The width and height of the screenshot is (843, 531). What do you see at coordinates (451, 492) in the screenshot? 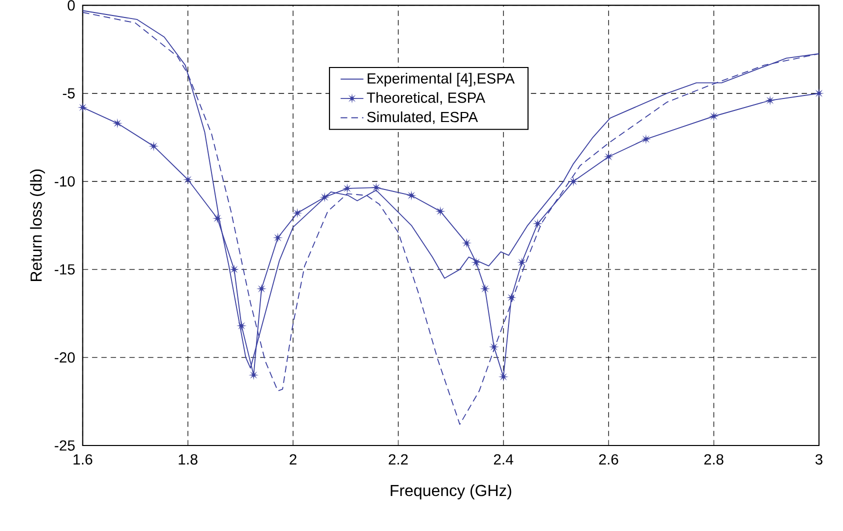
I see `x-axis-title: Frequency (GHz)` at bounding box center [451, 492].